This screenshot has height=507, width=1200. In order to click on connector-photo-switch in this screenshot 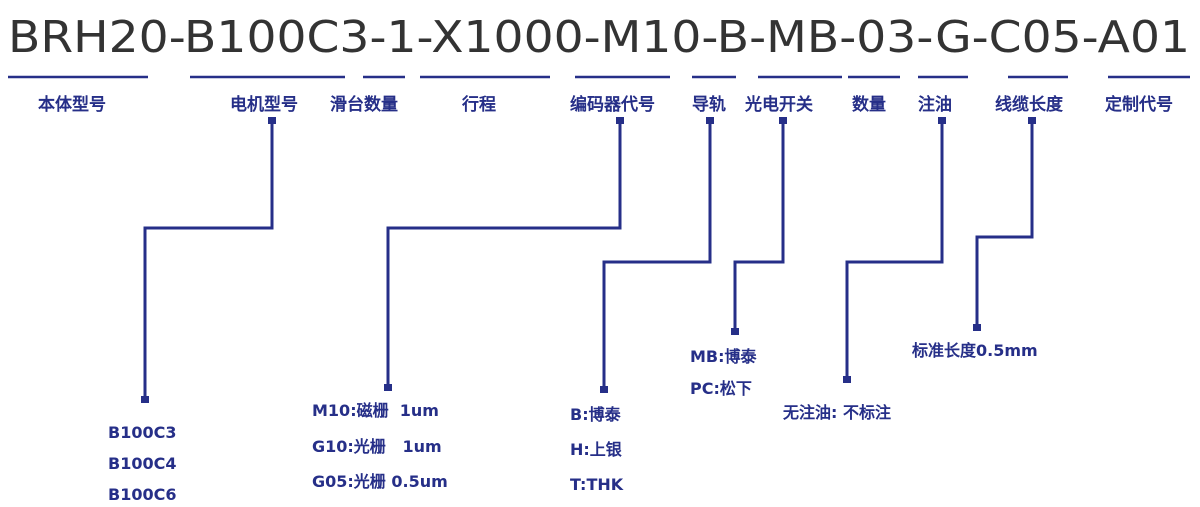, I will do `click(759, 226)`.